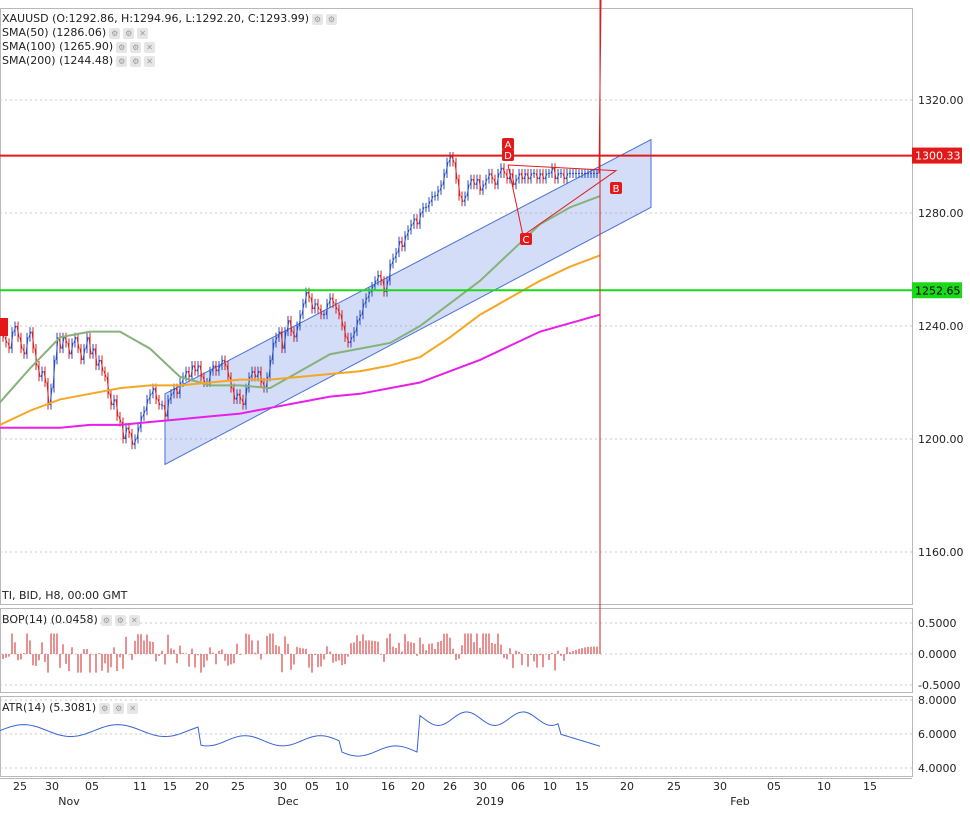 Image resolution: width=970 pixels, height=814 pixels. Describe the element at coordinates (937, 700) in the screenshot. I see `y-tick-label: 8.0000` at that location.